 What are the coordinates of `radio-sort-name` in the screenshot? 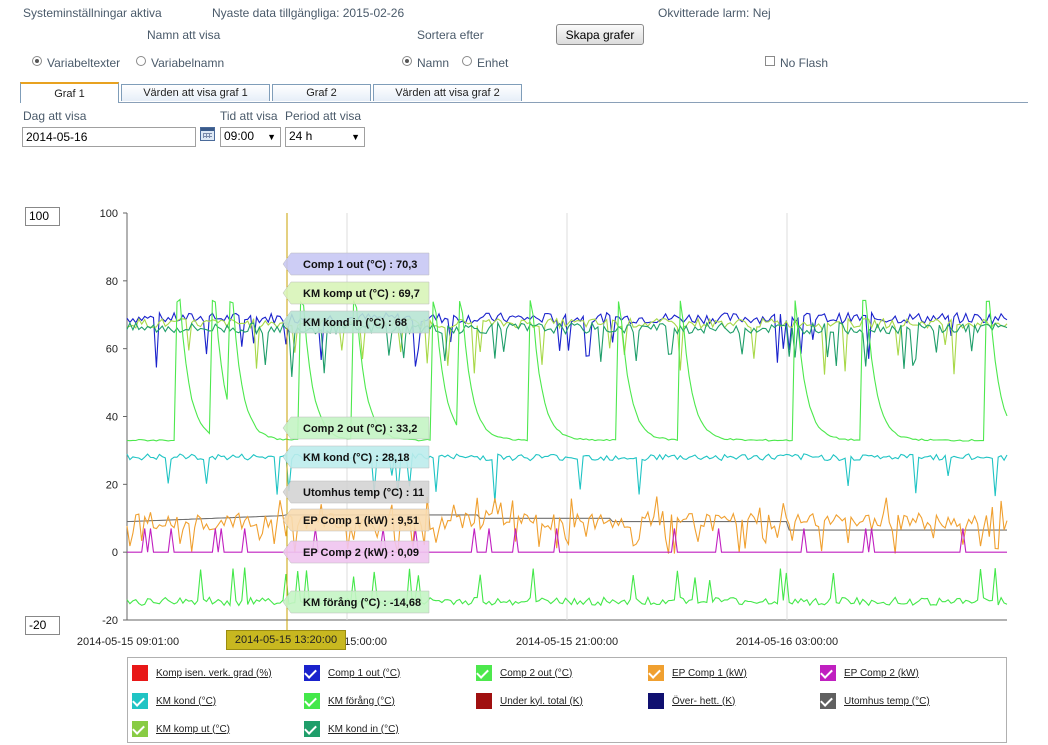 It's located at (407, 61).